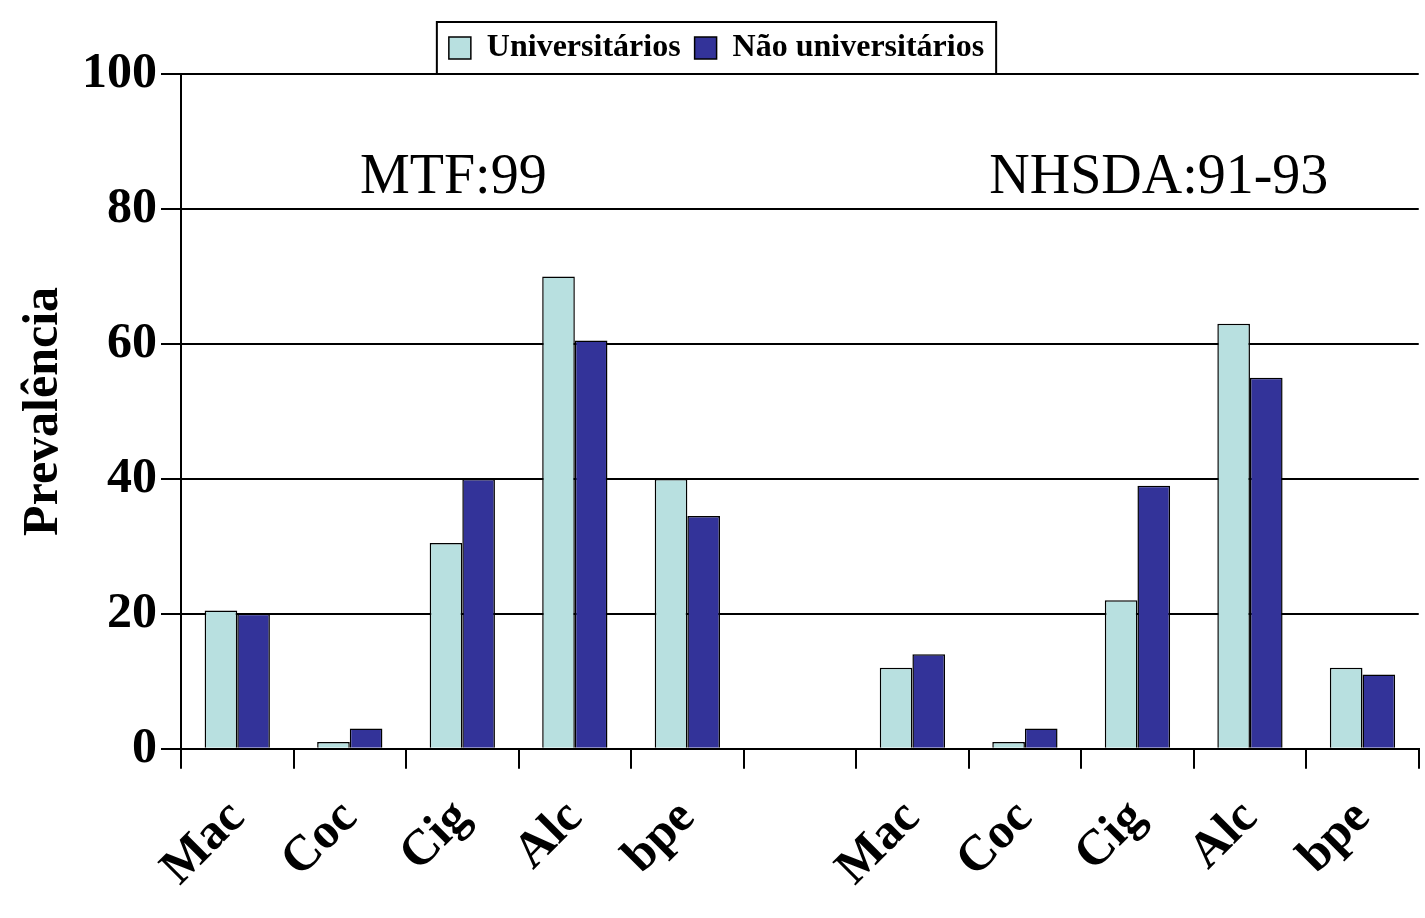  Describe the element at coordinates (583, 45) in the screenshot. I see `legend-label: Universitários` at that location.